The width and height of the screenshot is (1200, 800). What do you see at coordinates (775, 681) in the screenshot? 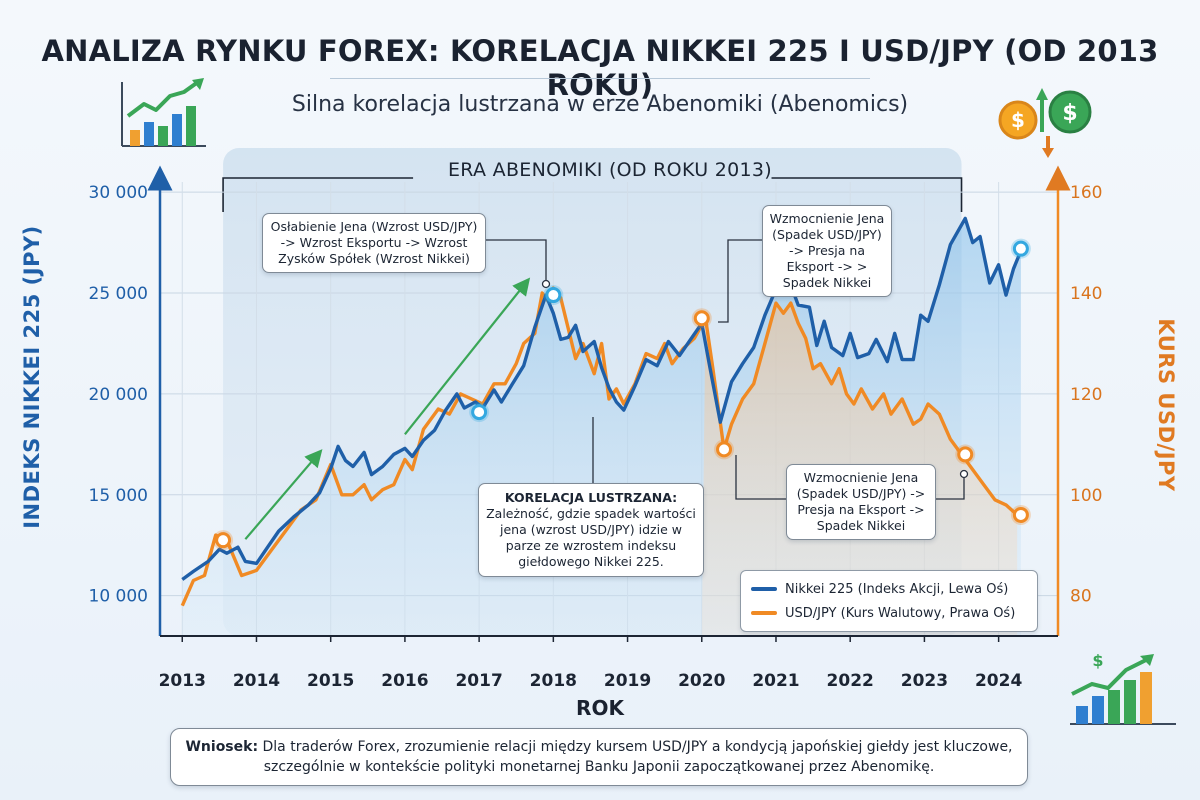
I see `x-tick-label-8: 2021` at bounding box center [775, 681].